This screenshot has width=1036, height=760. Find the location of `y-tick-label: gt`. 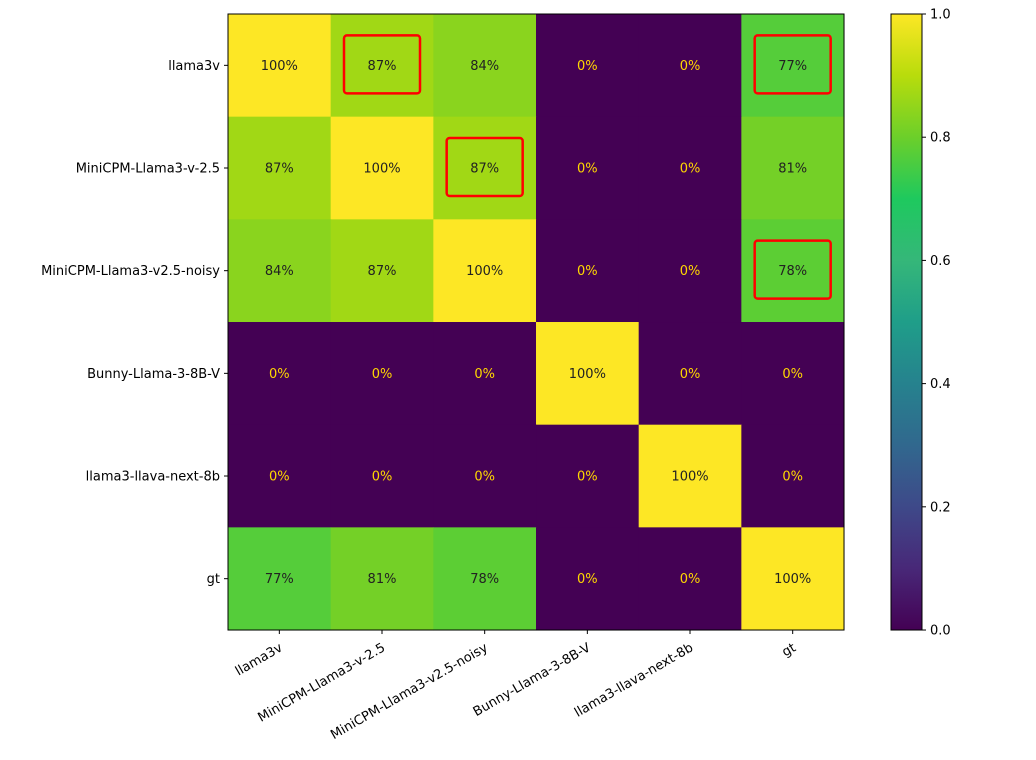

y-tick-label: gt is located at coordinates (213, 579).